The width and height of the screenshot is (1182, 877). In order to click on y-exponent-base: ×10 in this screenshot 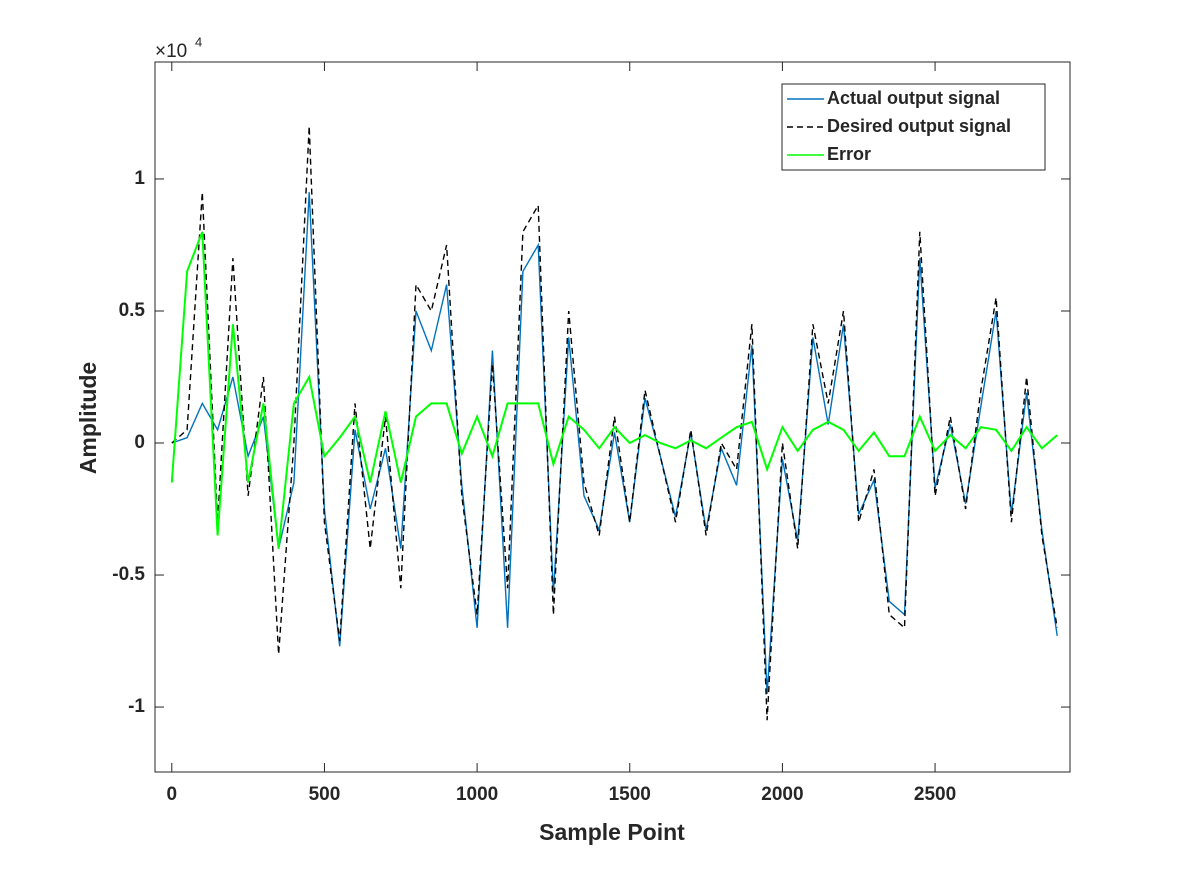, I will do `click(171, 51)`.